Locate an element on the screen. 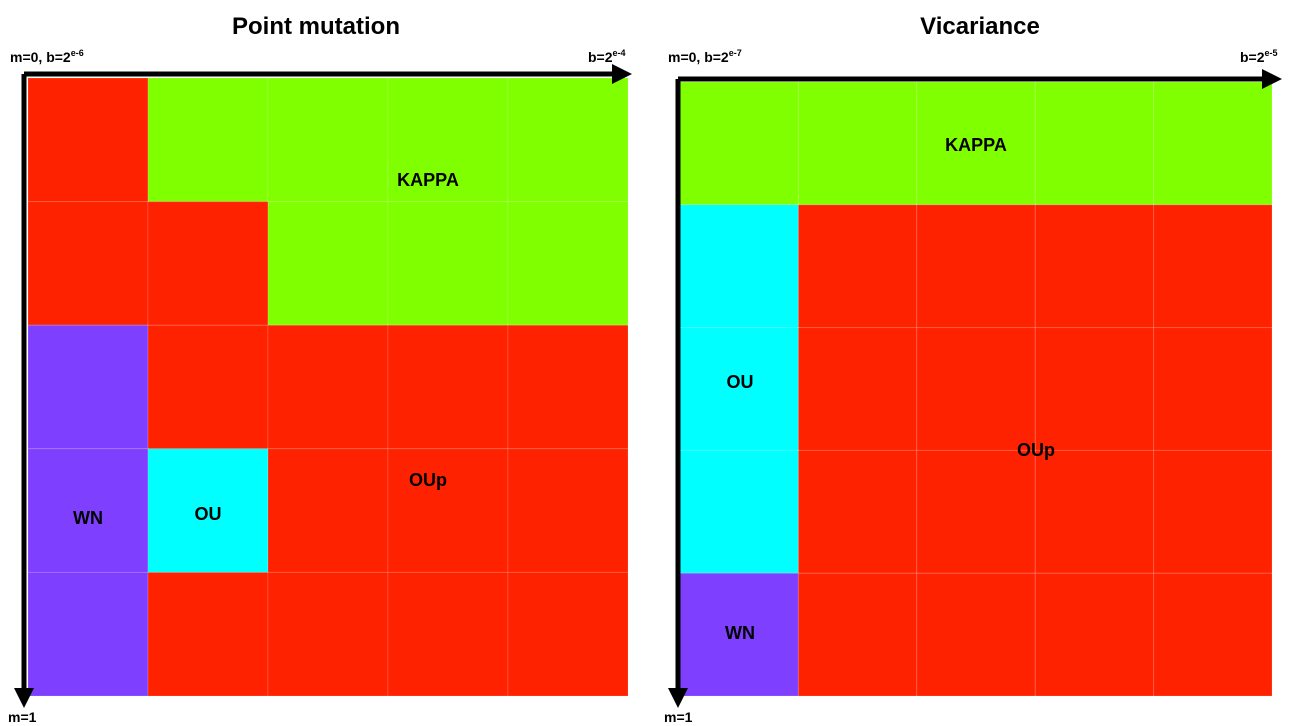 The width and height of the screenshot is (1290, 726). corner-label: m=0, b=2e-6 is located at coordinates (47, 56).